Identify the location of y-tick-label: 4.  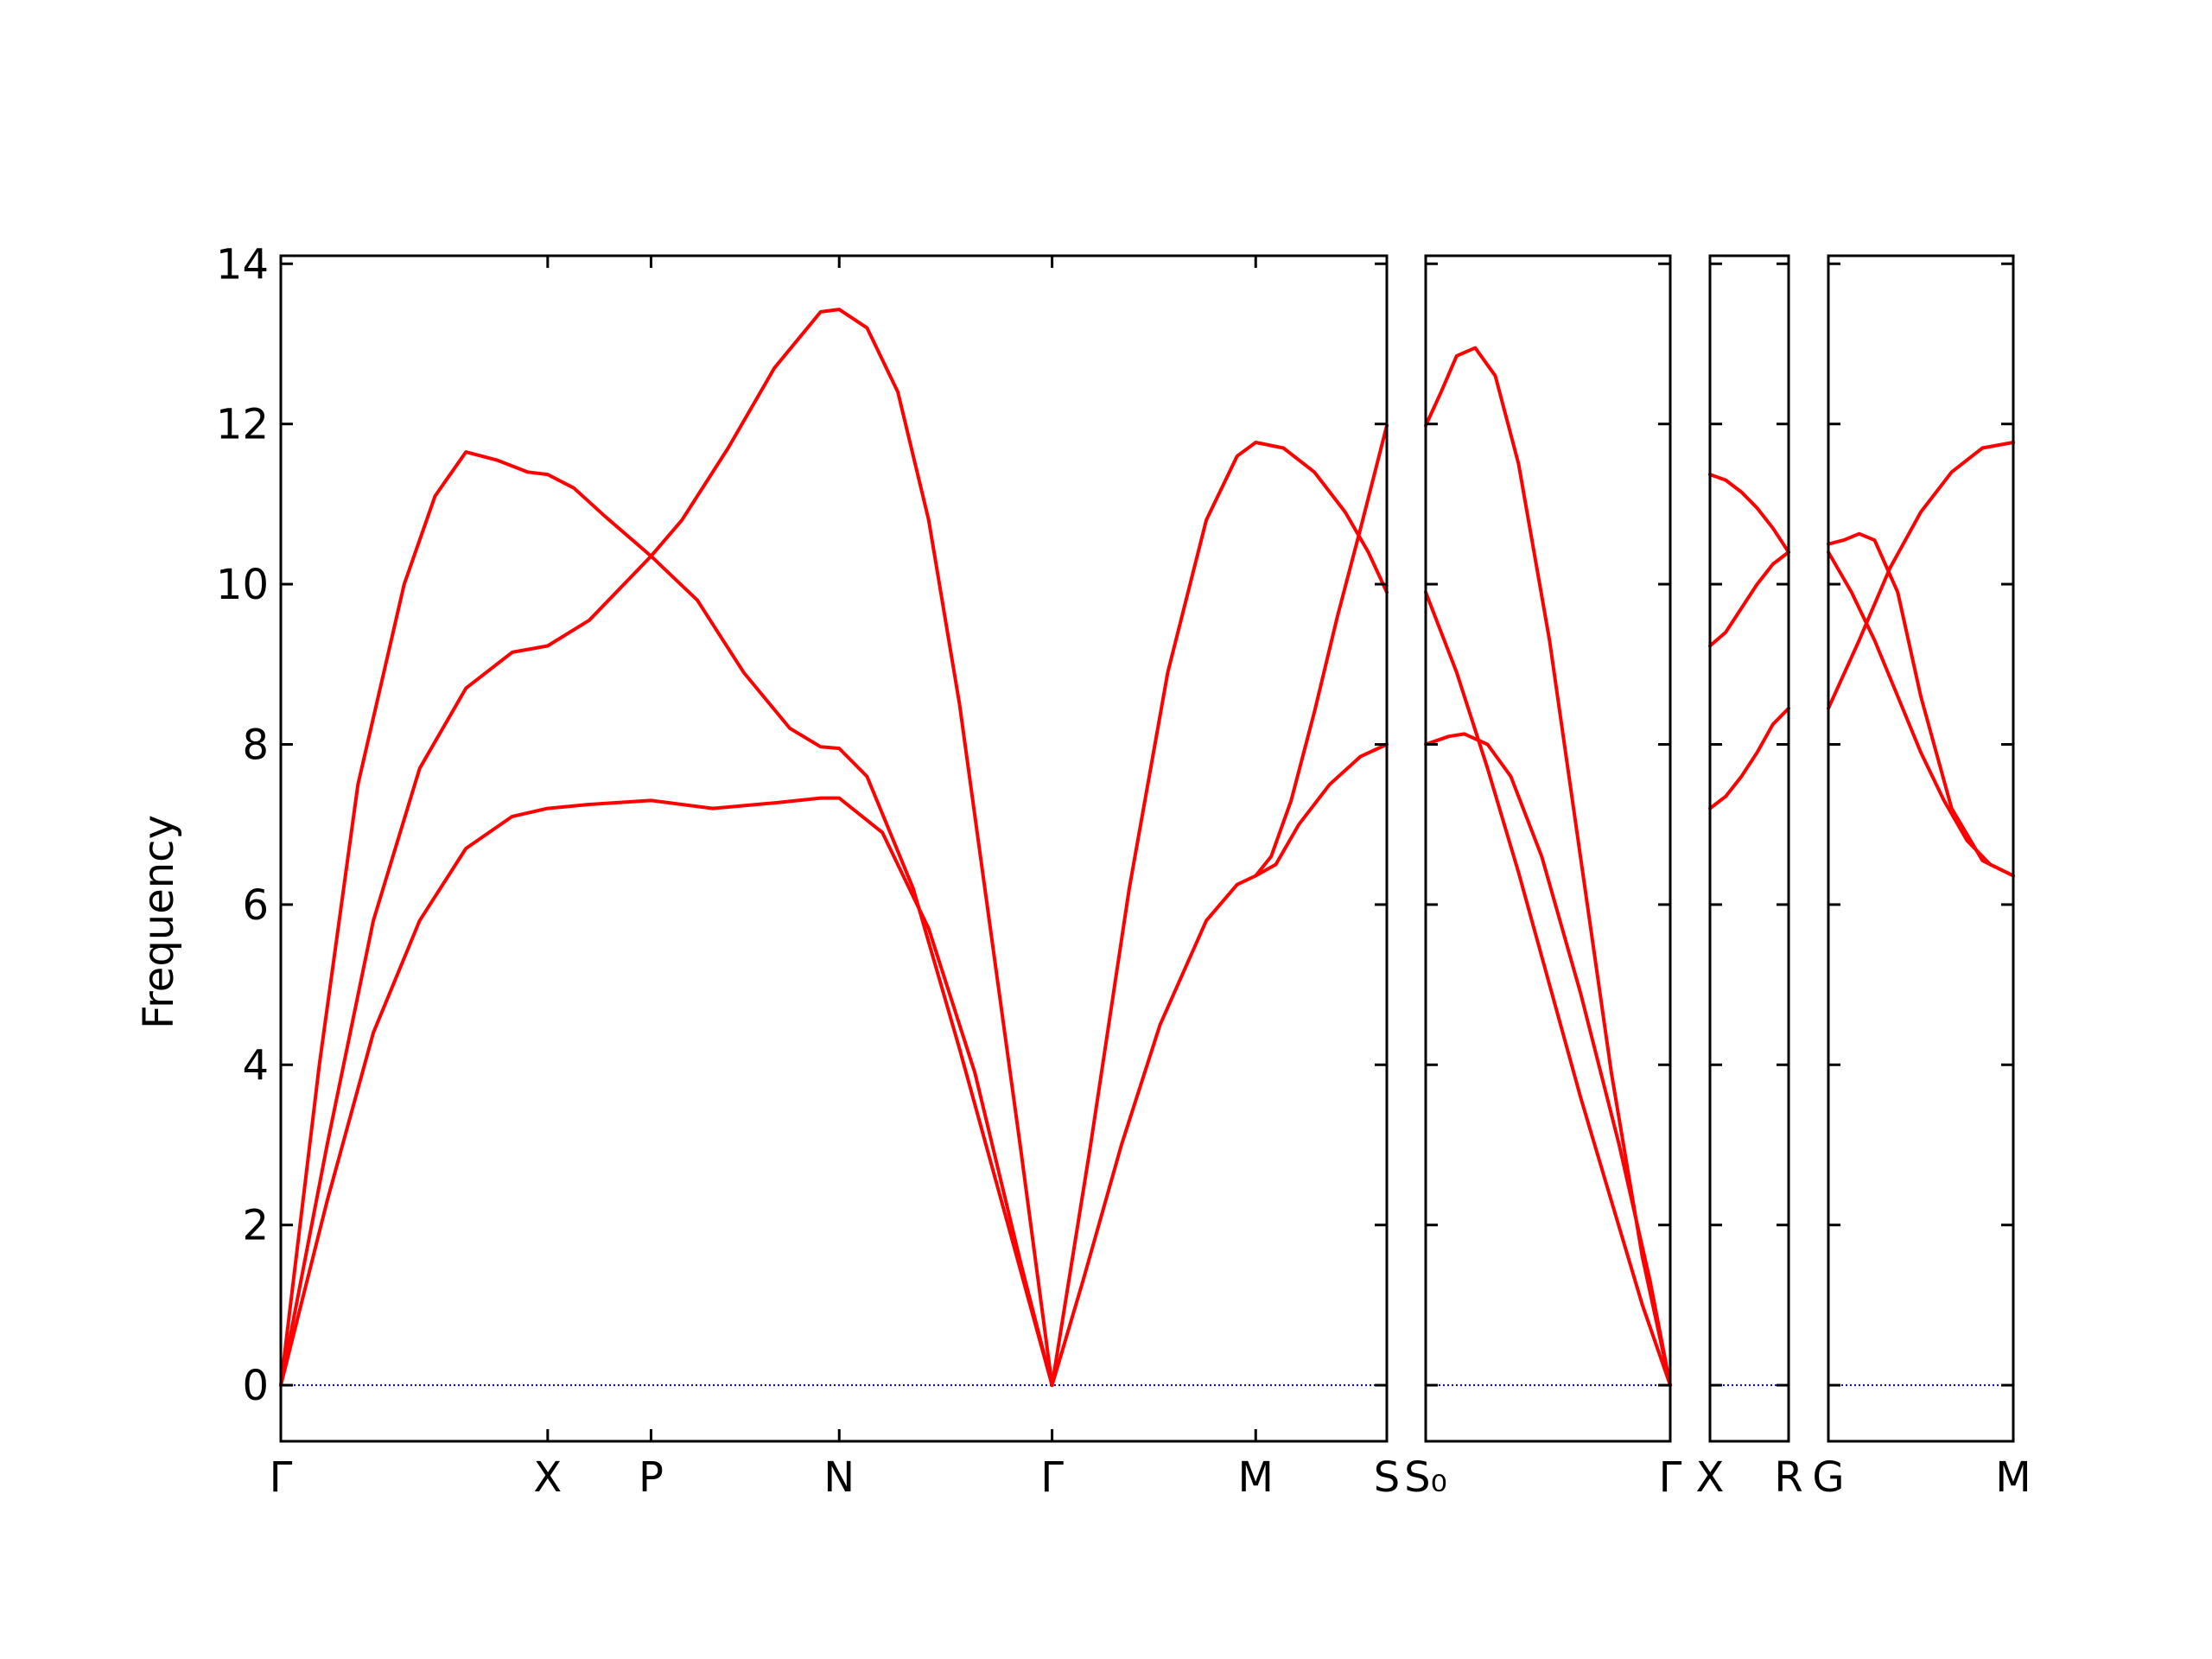
(255, 1065).